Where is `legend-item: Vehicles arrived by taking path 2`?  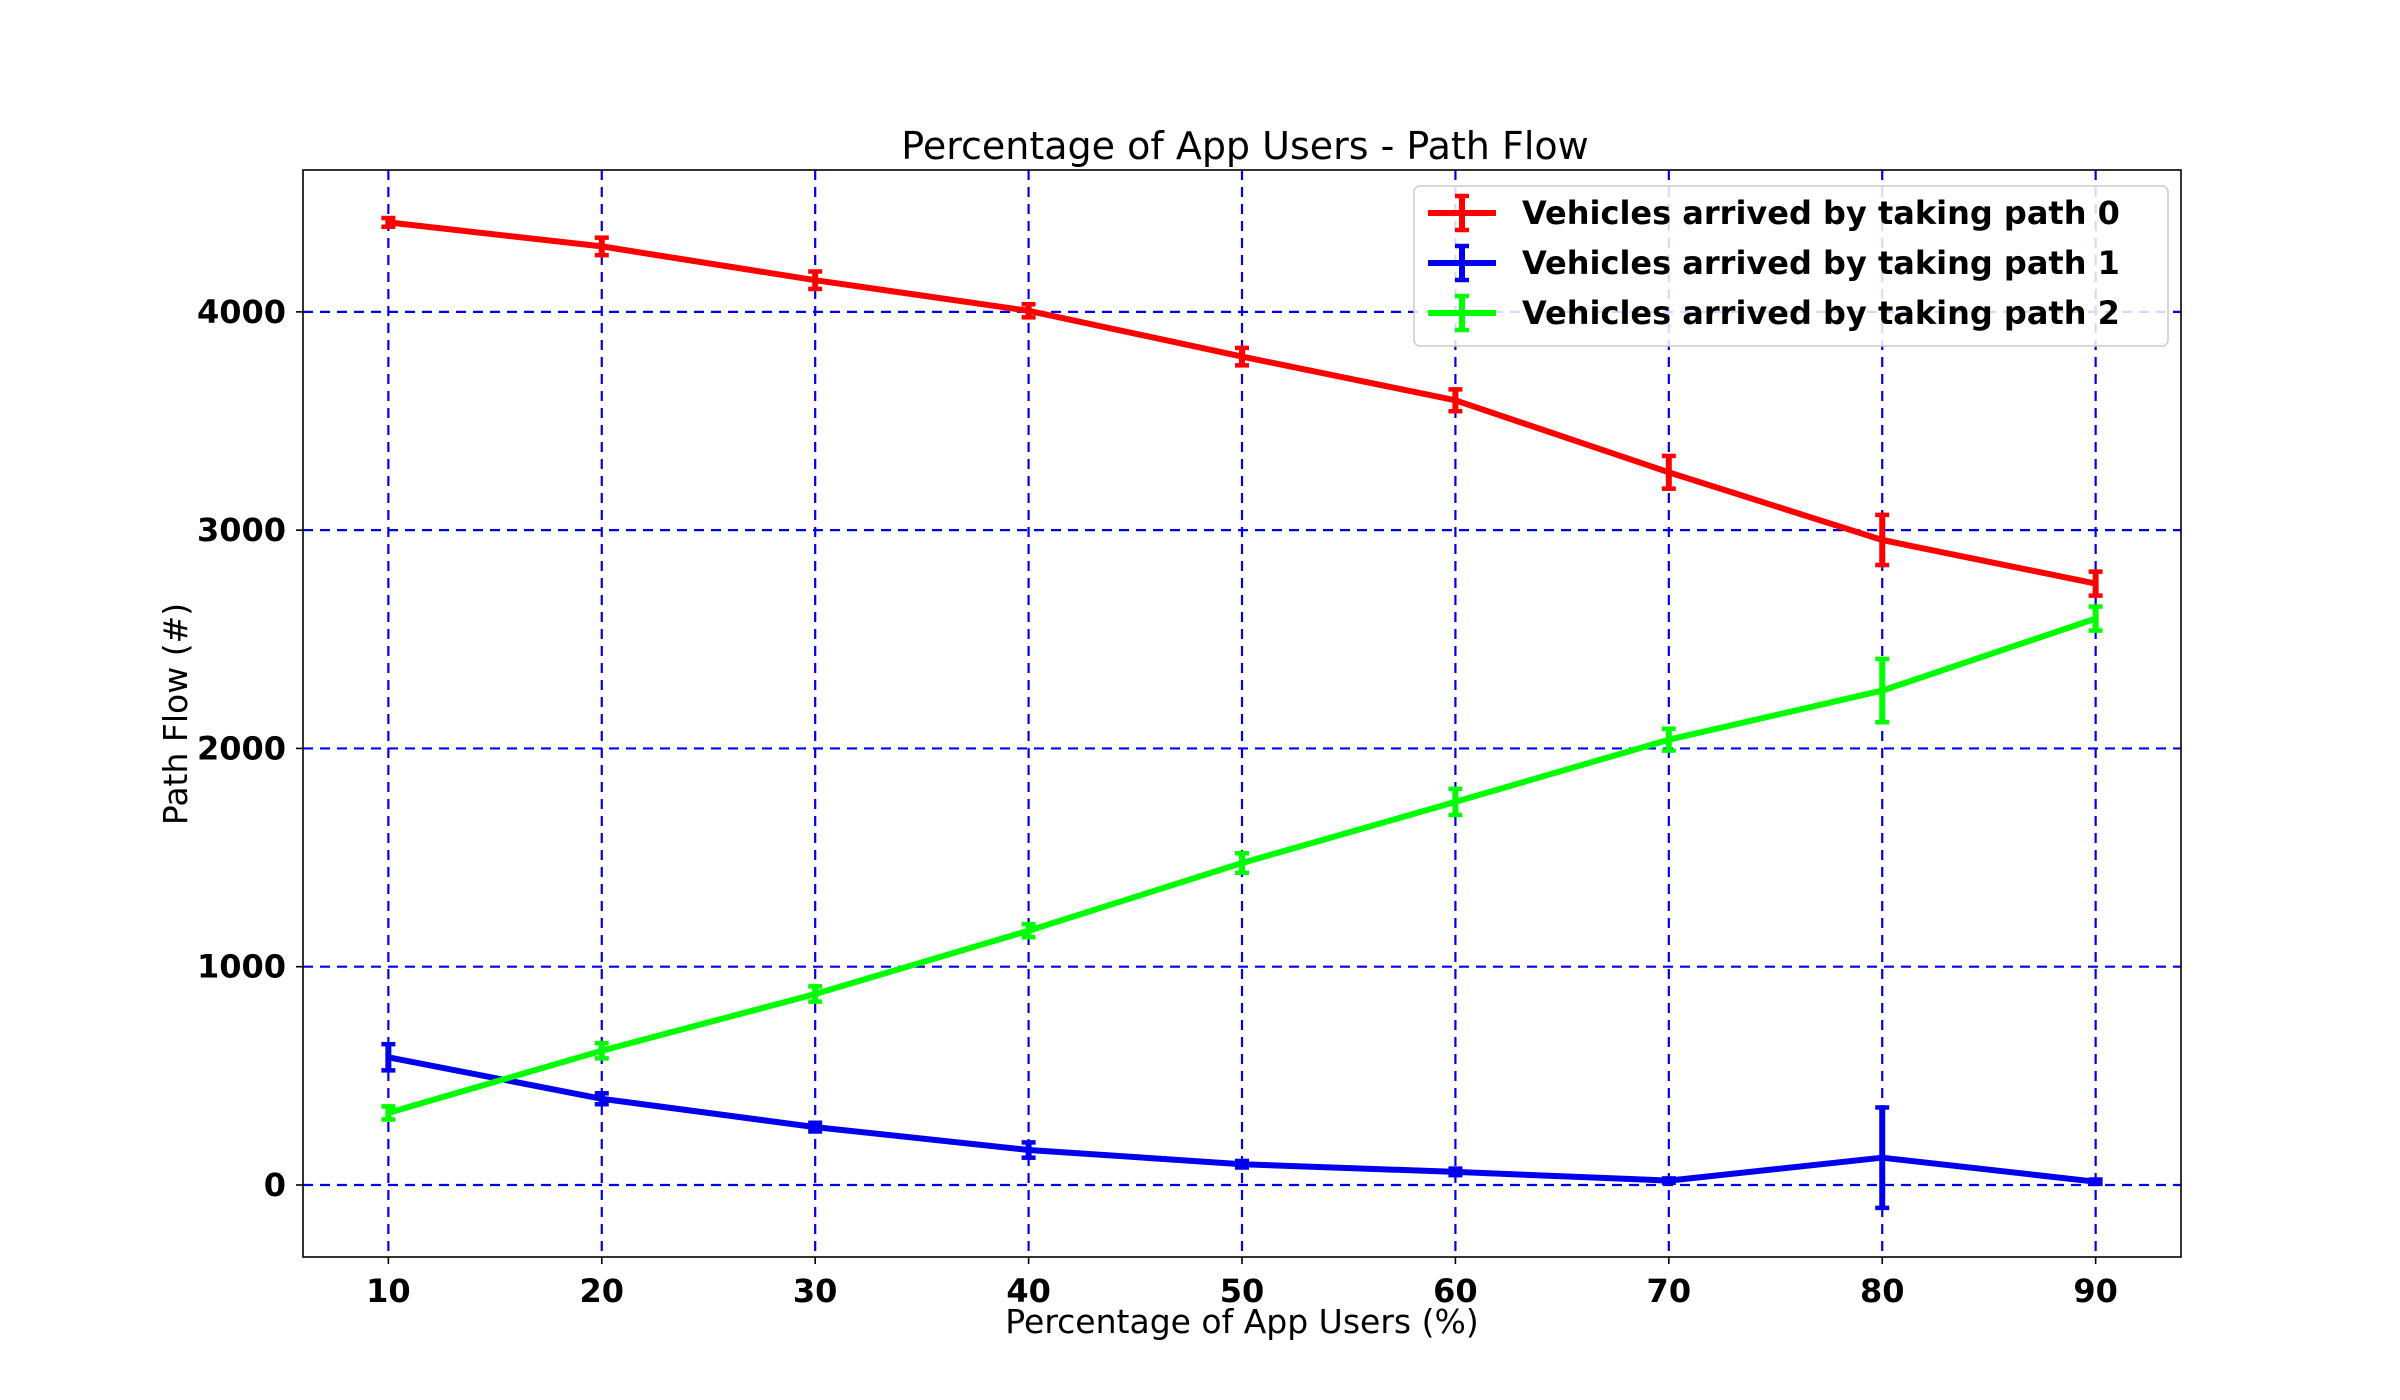
legend-item: Vehicles arrived by taking path 2 is located at coordinates (1774, 313).